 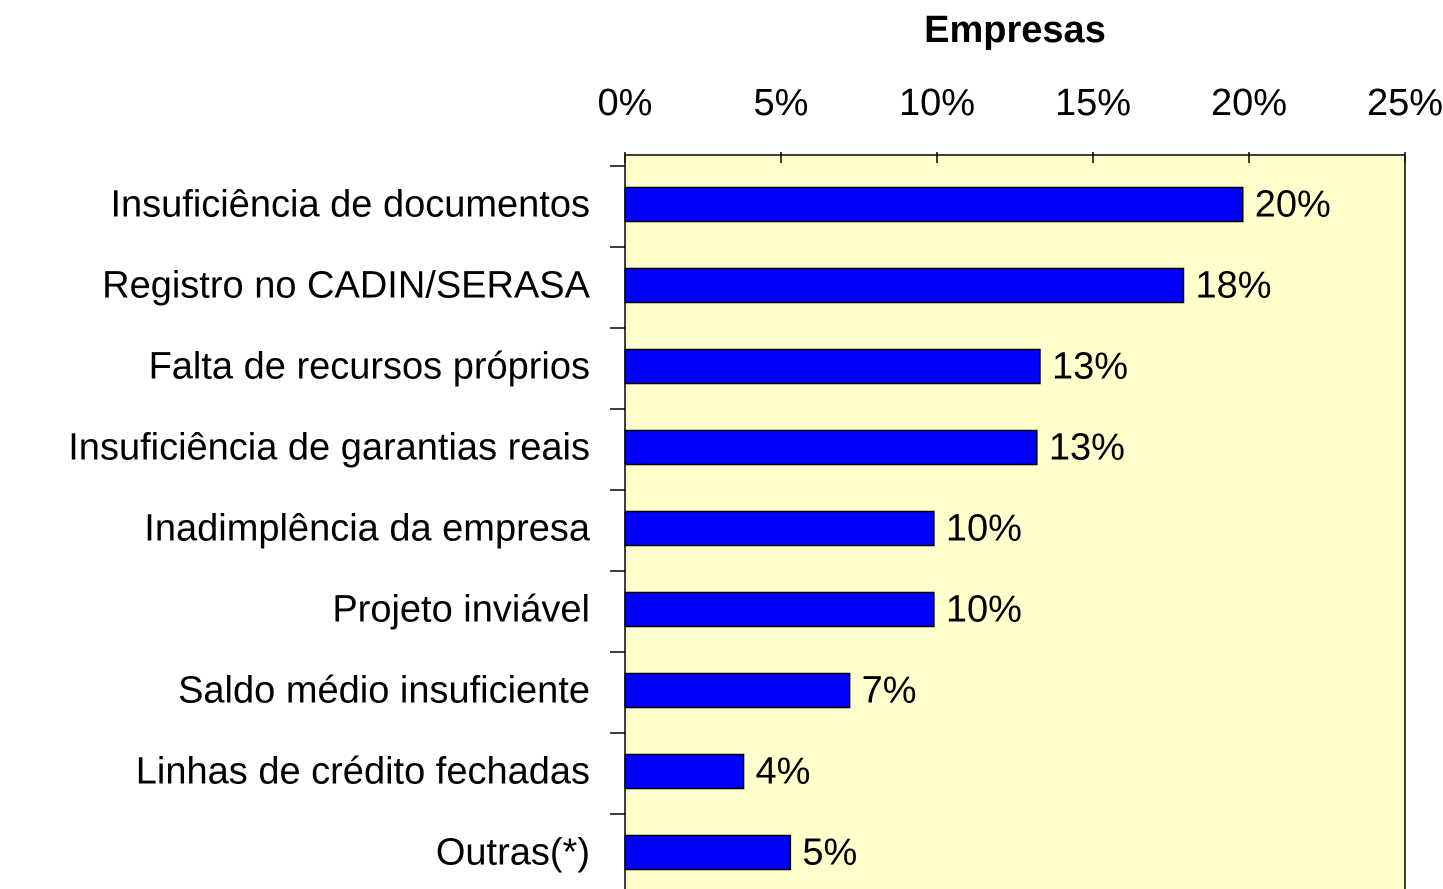 What do you see at coordinates (363, 772) in the screenshot?
I see `y-tick-label: Linhas de crédito fechadas` at bounding box center [363, 772].